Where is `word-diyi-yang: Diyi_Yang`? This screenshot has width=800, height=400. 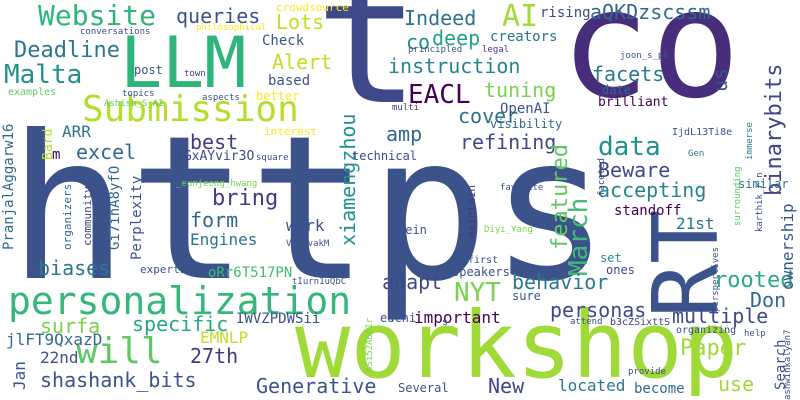
word-diyi-yang: Diyi_Yang is located at coordinates (508, 230).